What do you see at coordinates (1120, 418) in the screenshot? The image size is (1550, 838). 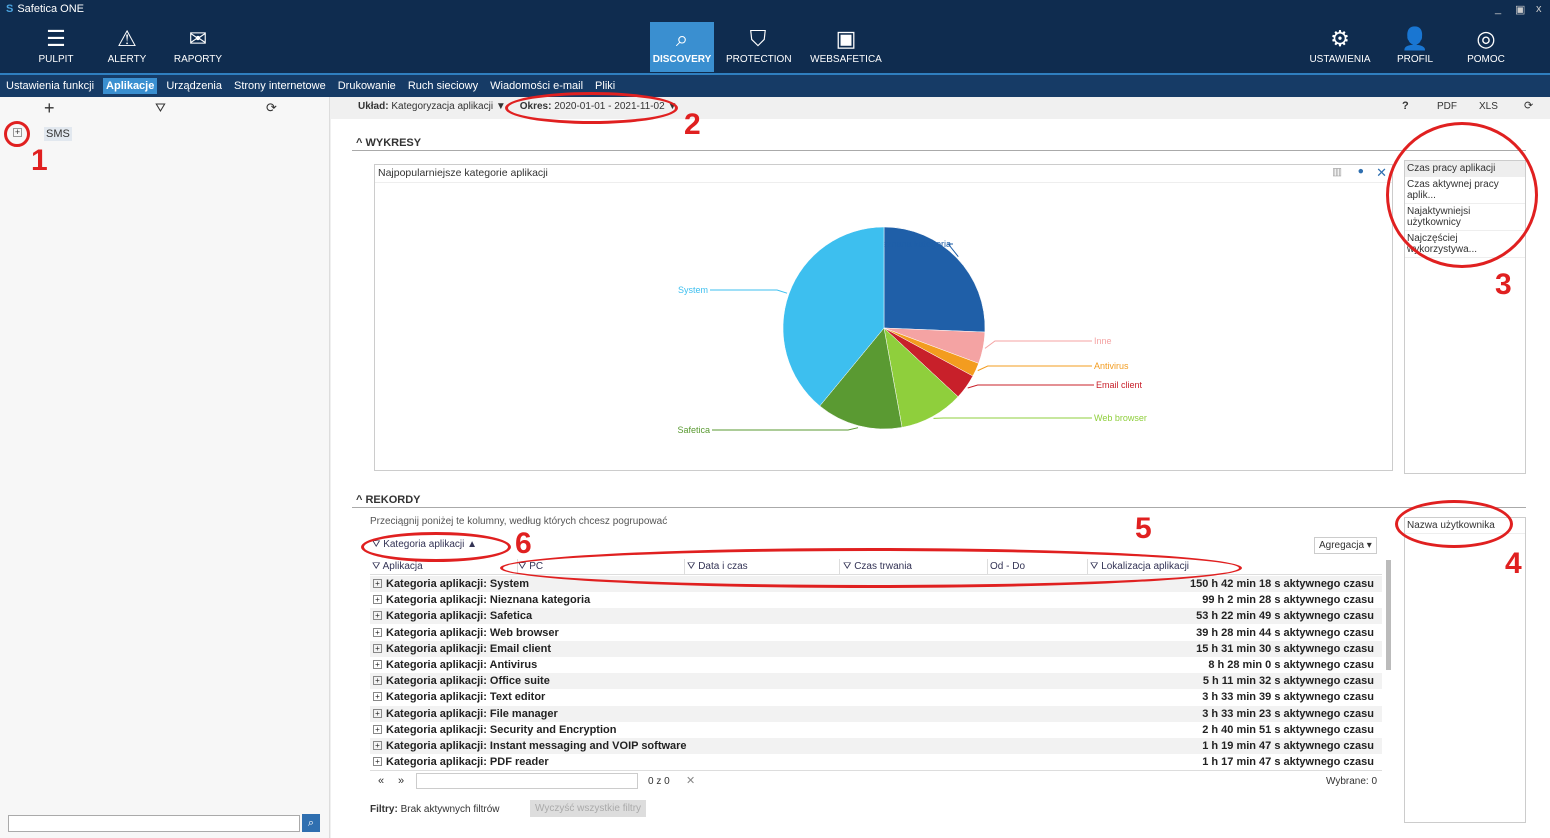 I see `pie-label: Web browser` at bounding box center [1120, 418].